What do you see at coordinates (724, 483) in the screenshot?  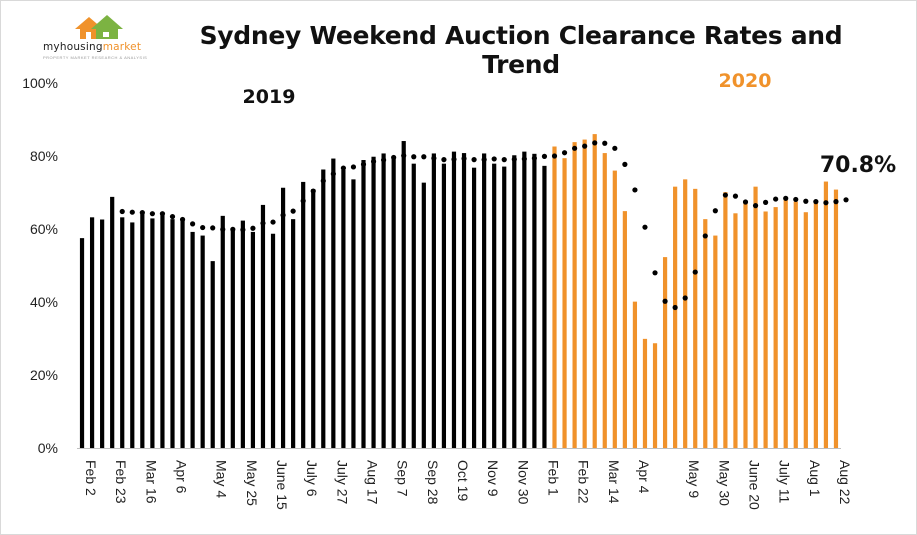 I see `x-tick-label: May 30` at bounding box center [724, 483].